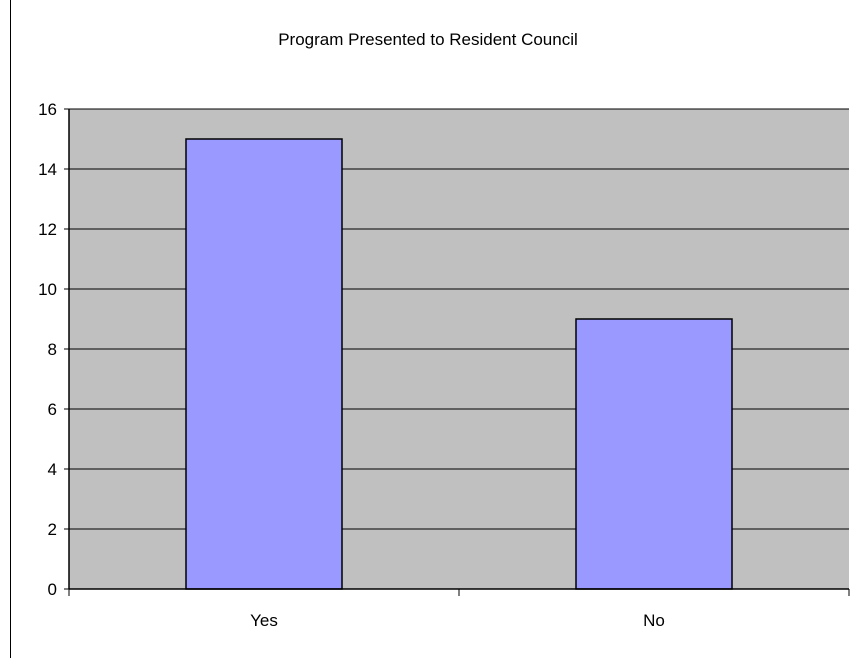 The image size is (856, 658). I want to click on y-tick-label-16: 16, so click(47, 109).